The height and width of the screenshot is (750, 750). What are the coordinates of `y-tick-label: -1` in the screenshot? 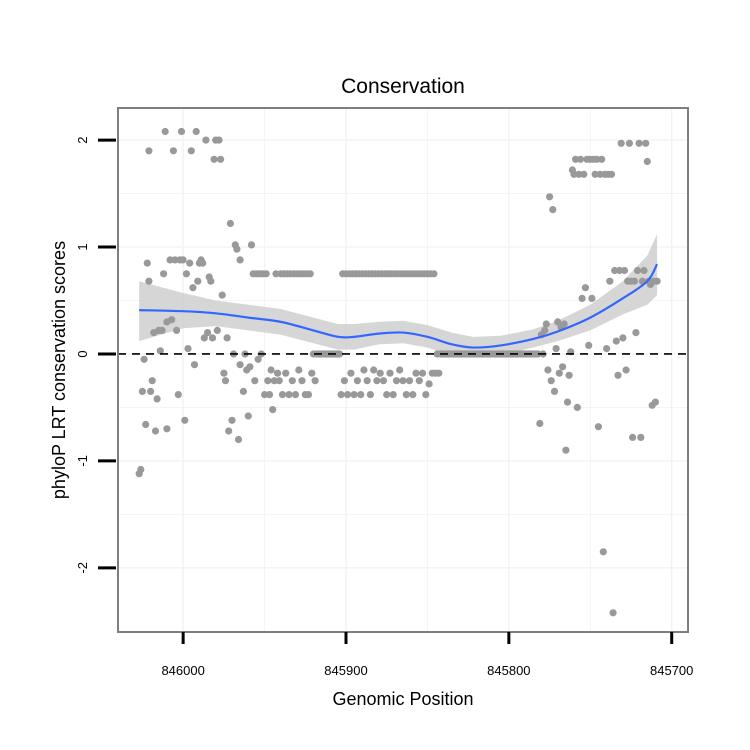 It's located at (82, 461).